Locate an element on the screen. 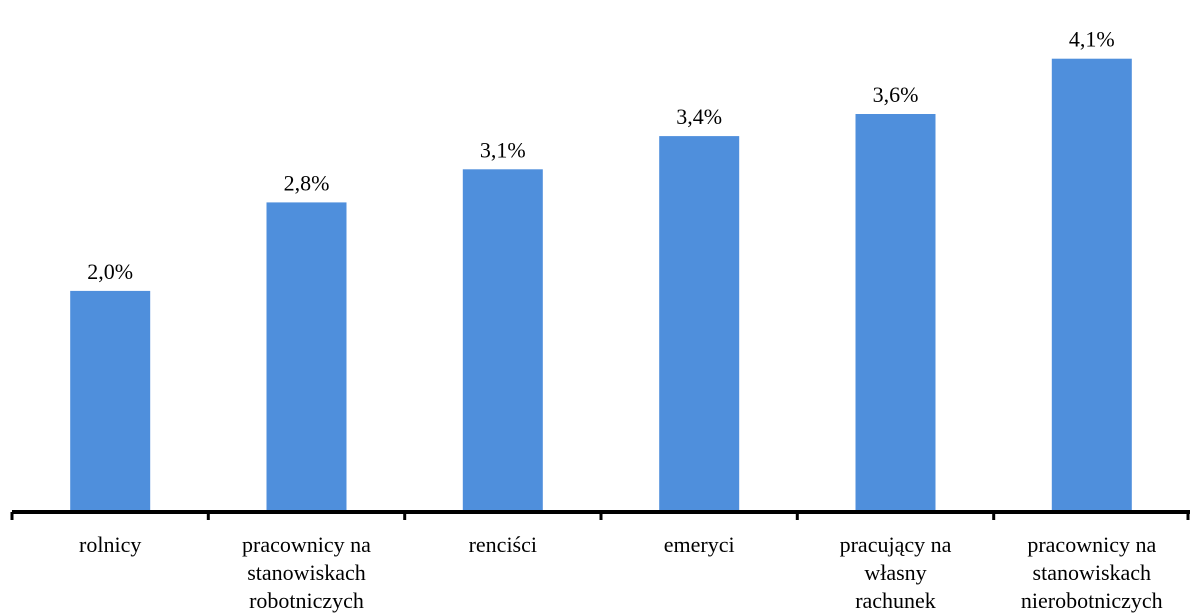 The height and width of the screenshot is (615, 1190). category-label-5: pracownicy na stanowiskach nierobotniczych is located at coordinates (1092, 572).